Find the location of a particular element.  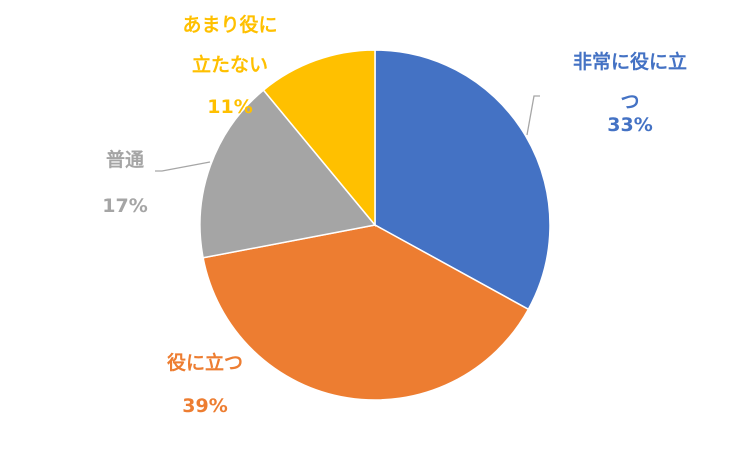

category-label: 普通 is located at coordinates (125, 160).